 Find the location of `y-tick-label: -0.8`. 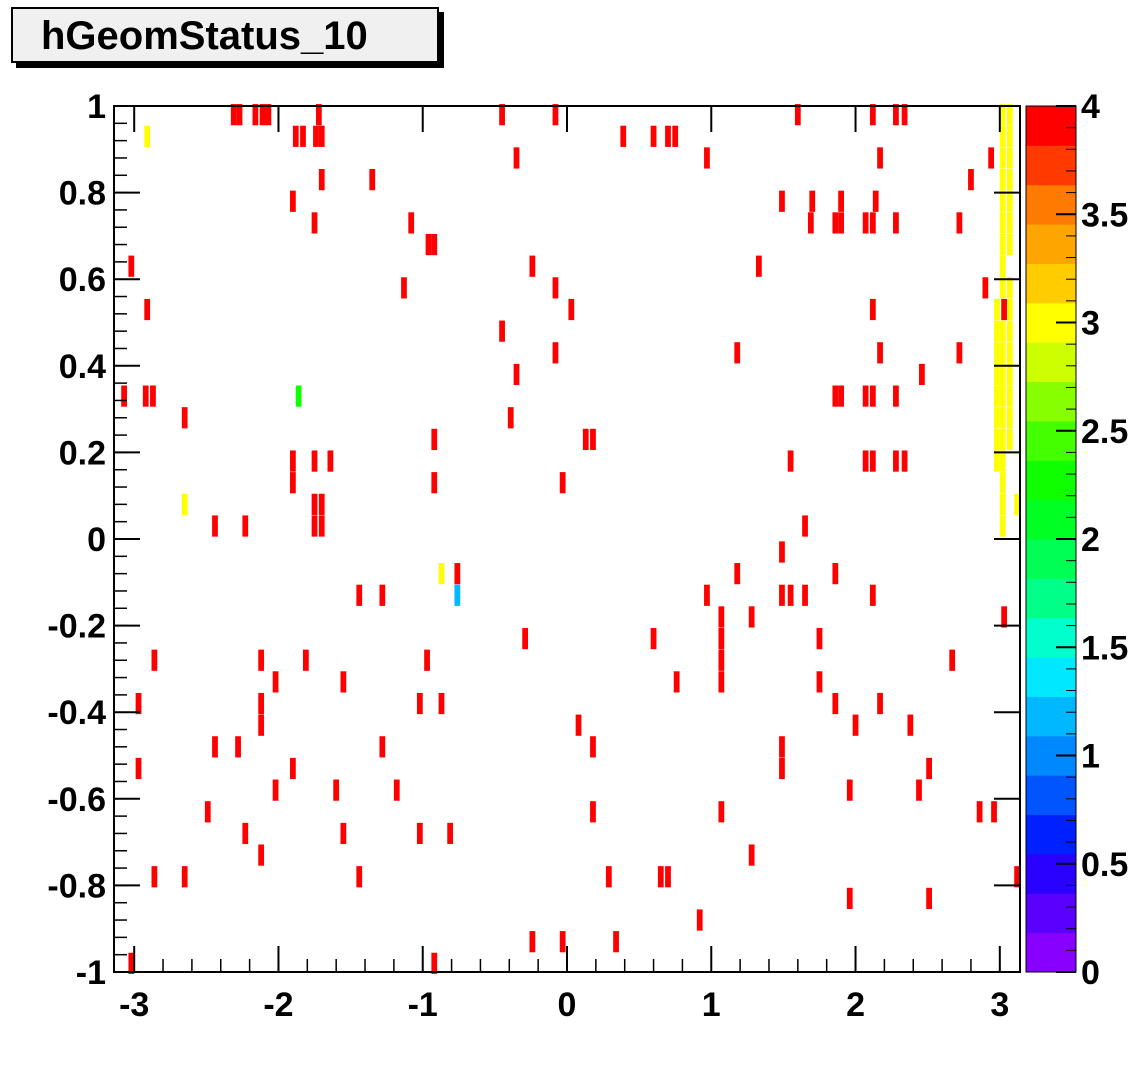

y-tick-label: -0.8 is located at coordinates (76, 886).